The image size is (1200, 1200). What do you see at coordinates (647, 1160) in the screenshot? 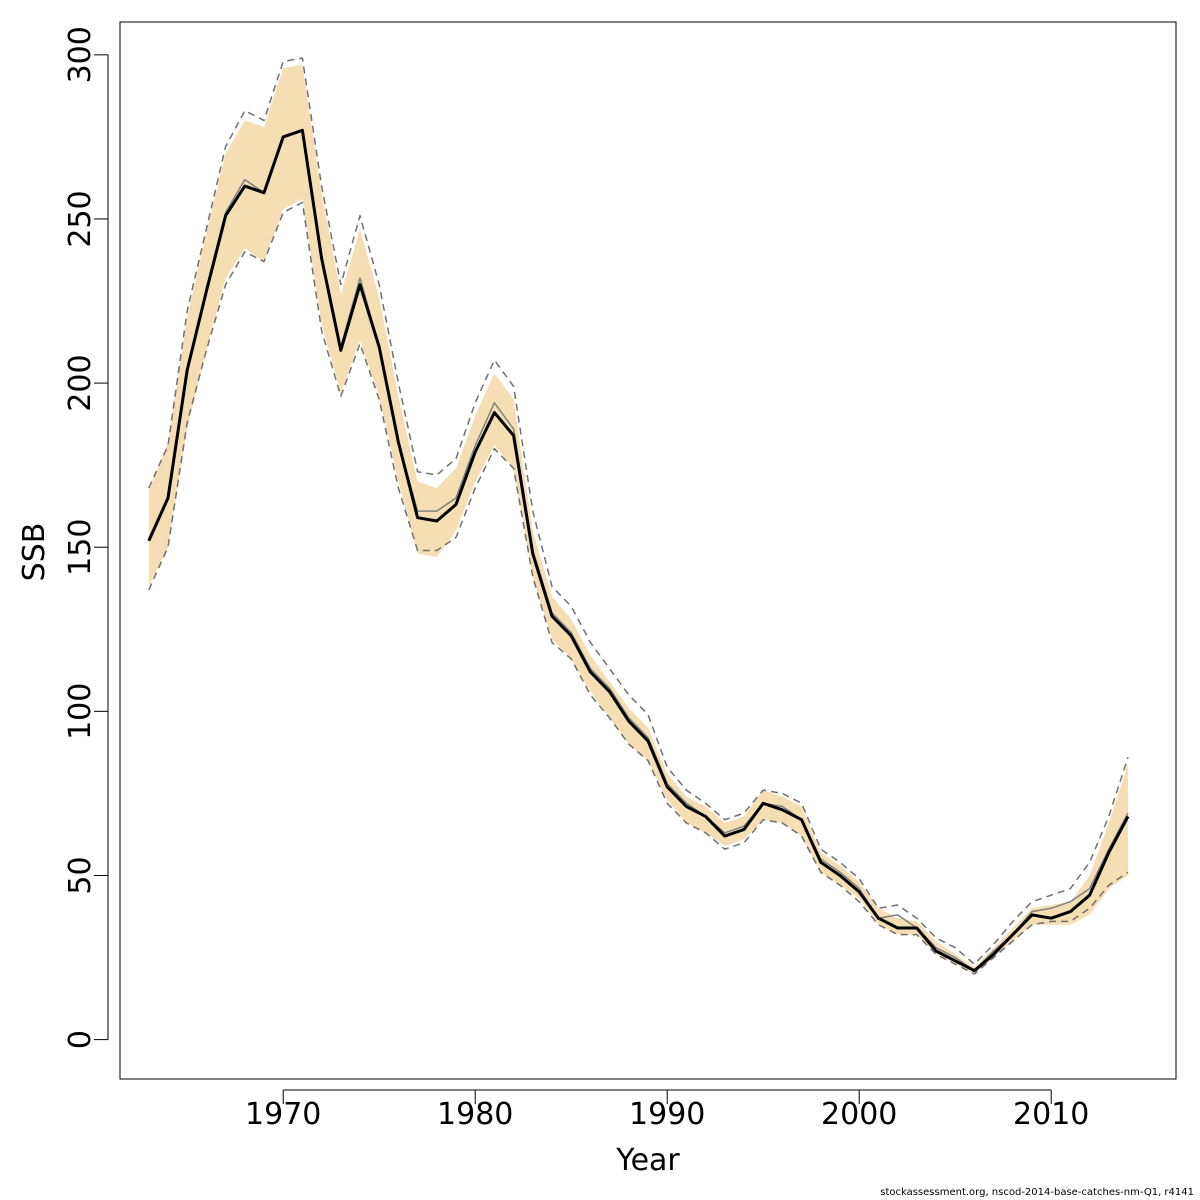
I see `x-axis-title: Year` at bounding box center [647, 1160].